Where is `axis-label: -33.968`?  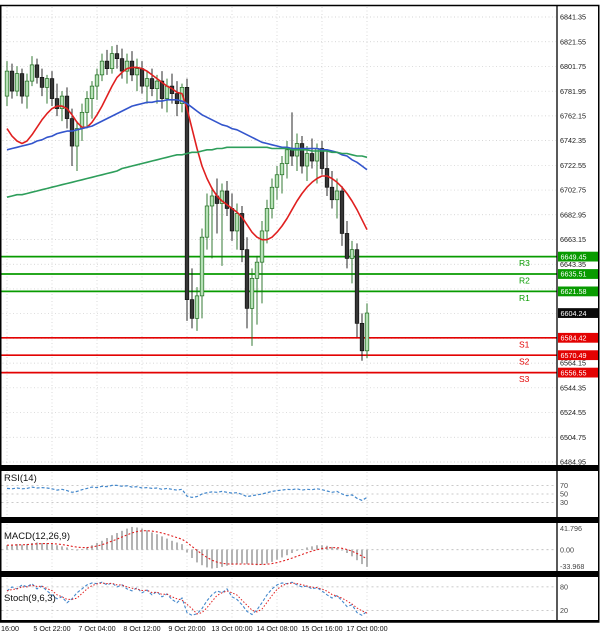
axis-label: -33.968 is located at coordinates (572, 566).